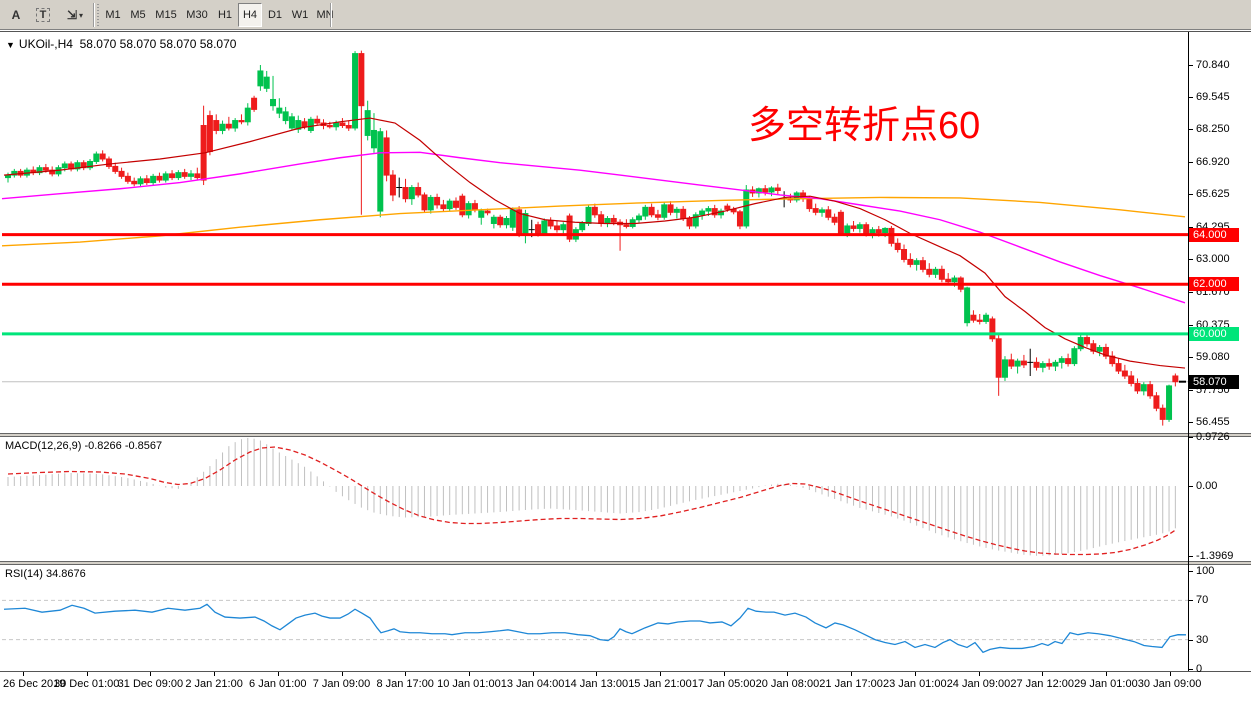  I want to click on date-label: 24 Jan 09:00, so click(978, 684).